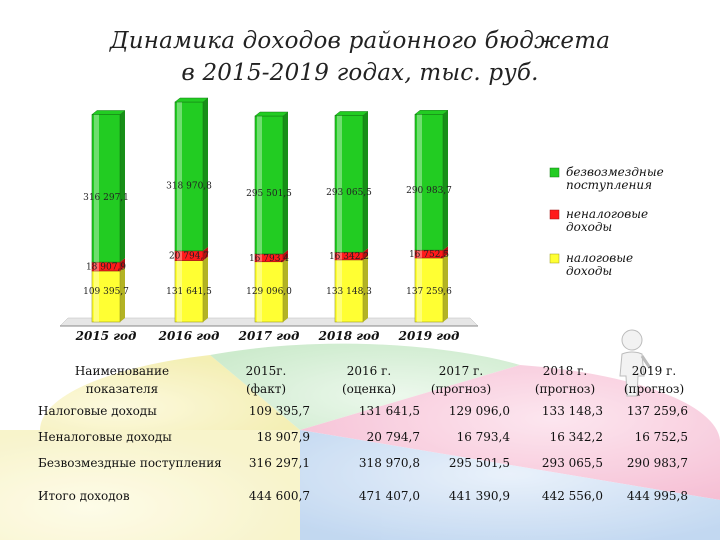  I want to click on table-cell-0-4: 137 259,6, so click(657, 411).